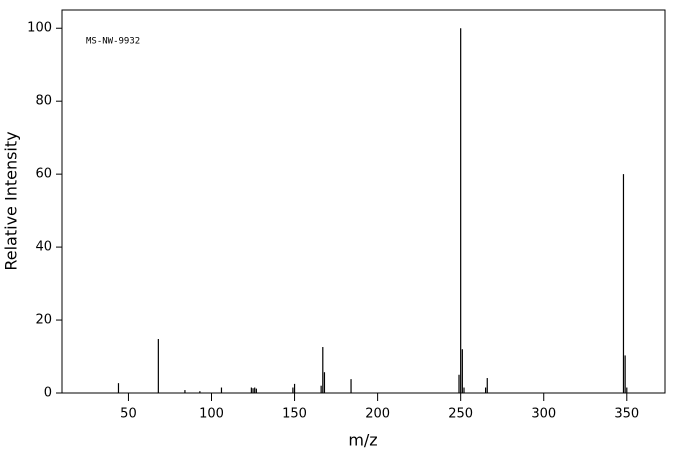 This screenshot has width=676, height=455. I want to click on y-tick-label: 80, so click(43, 101).